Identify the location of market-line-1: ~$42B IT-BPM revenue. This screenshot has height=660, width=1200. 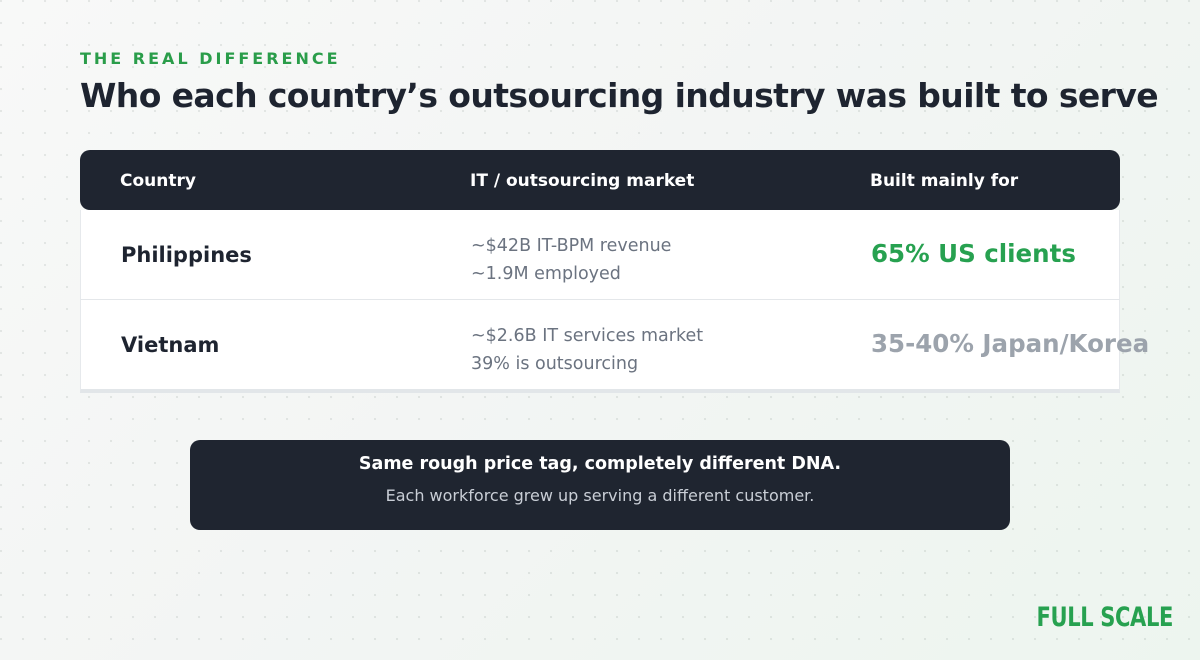
(571, 246).